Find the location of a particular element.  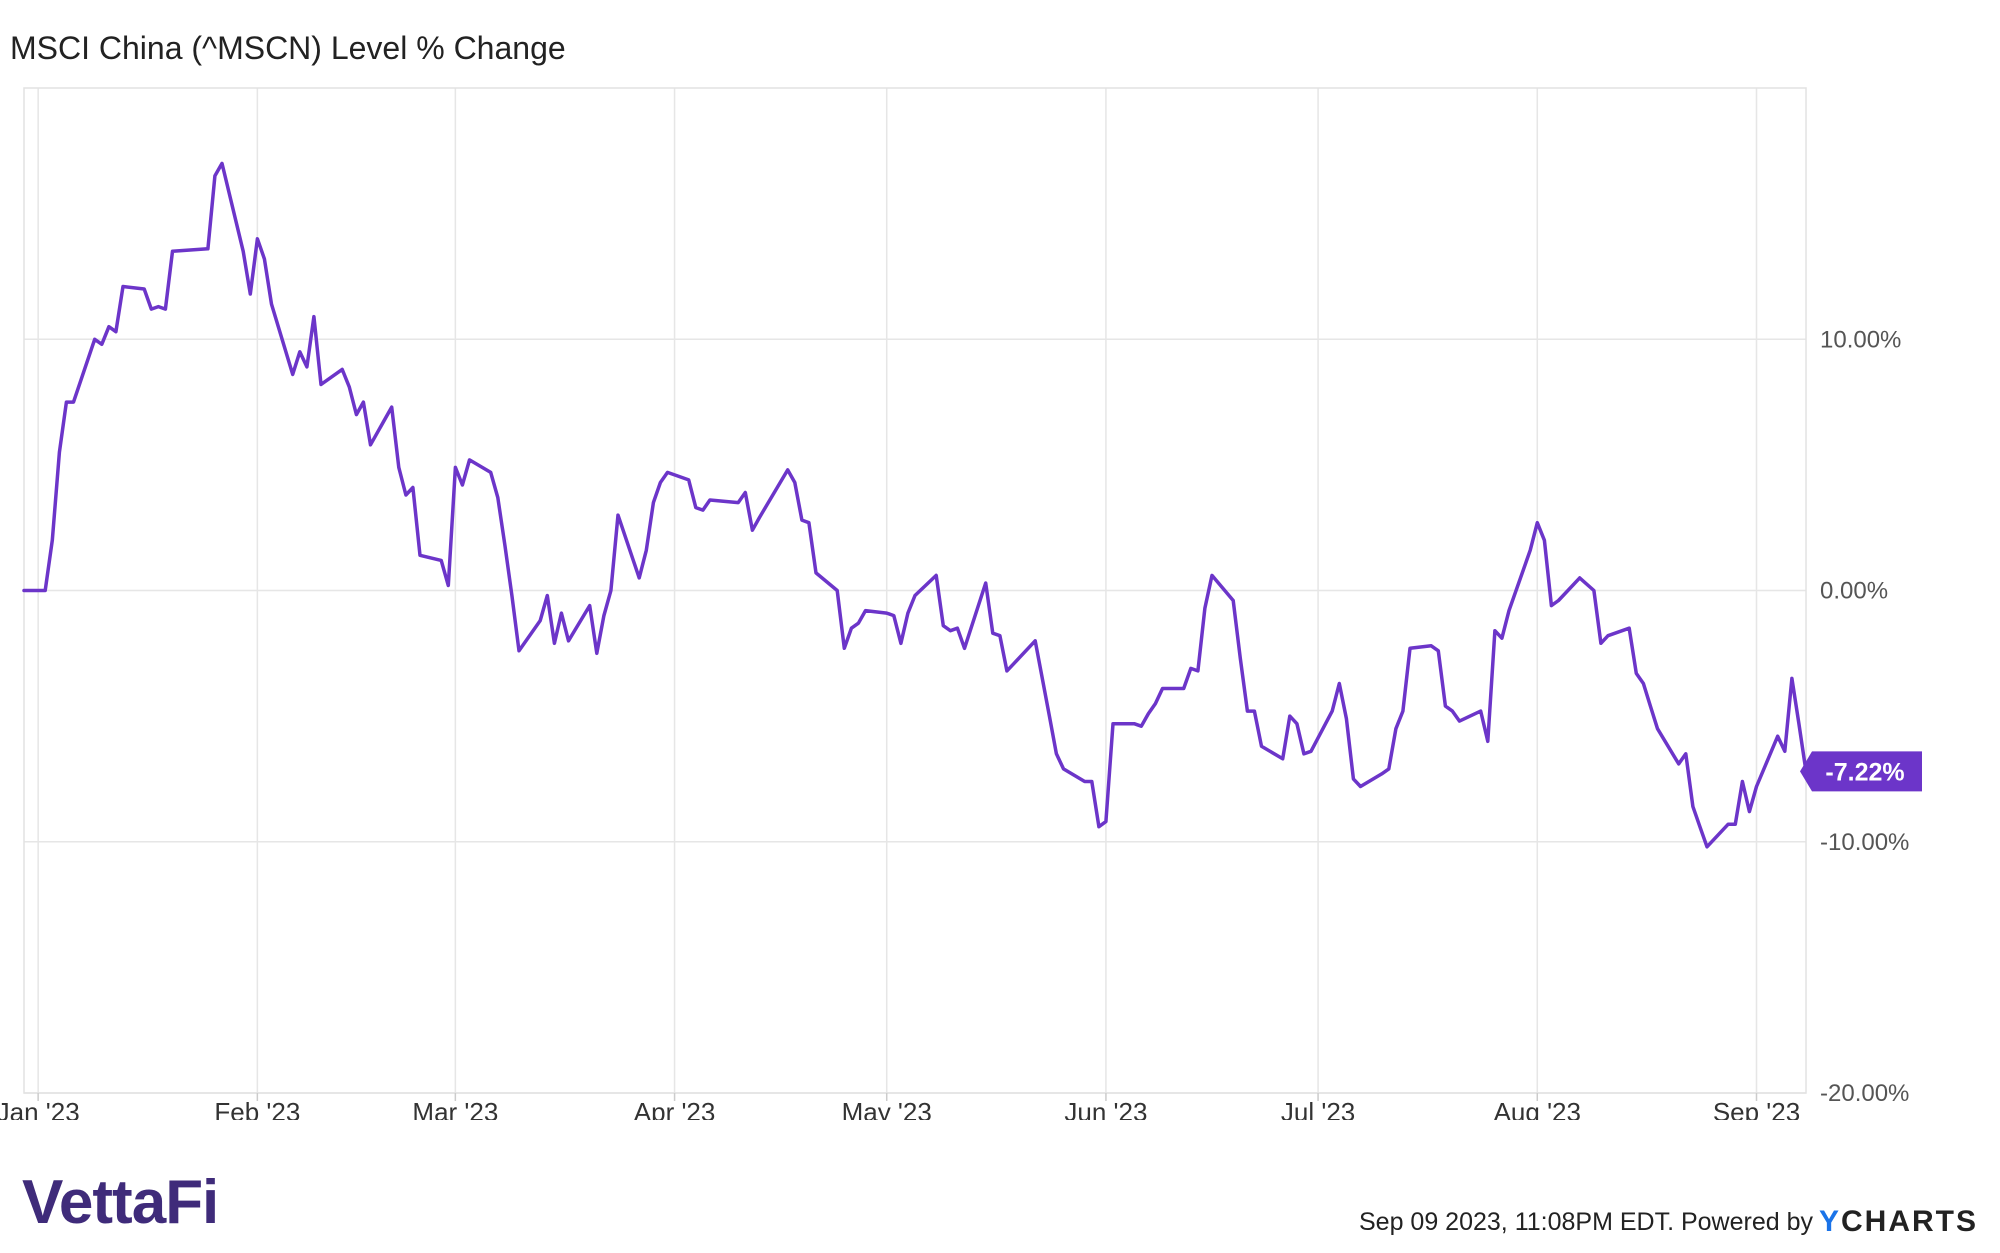

ycharts-logo: Y CHARTS is located at coordinates (1898, 1222).